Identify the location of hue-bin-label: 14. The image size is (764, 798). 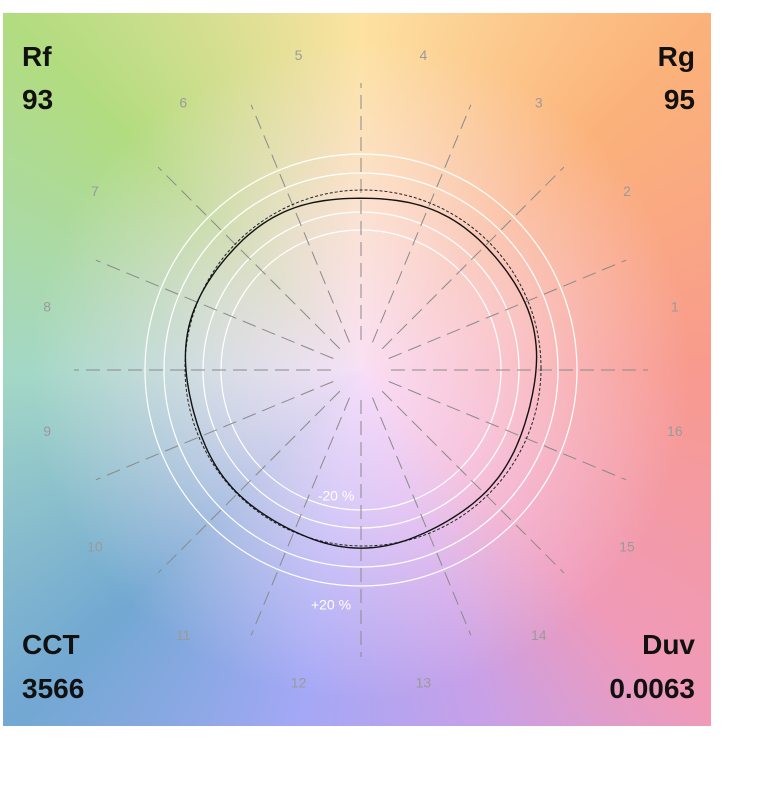
(539, 635).